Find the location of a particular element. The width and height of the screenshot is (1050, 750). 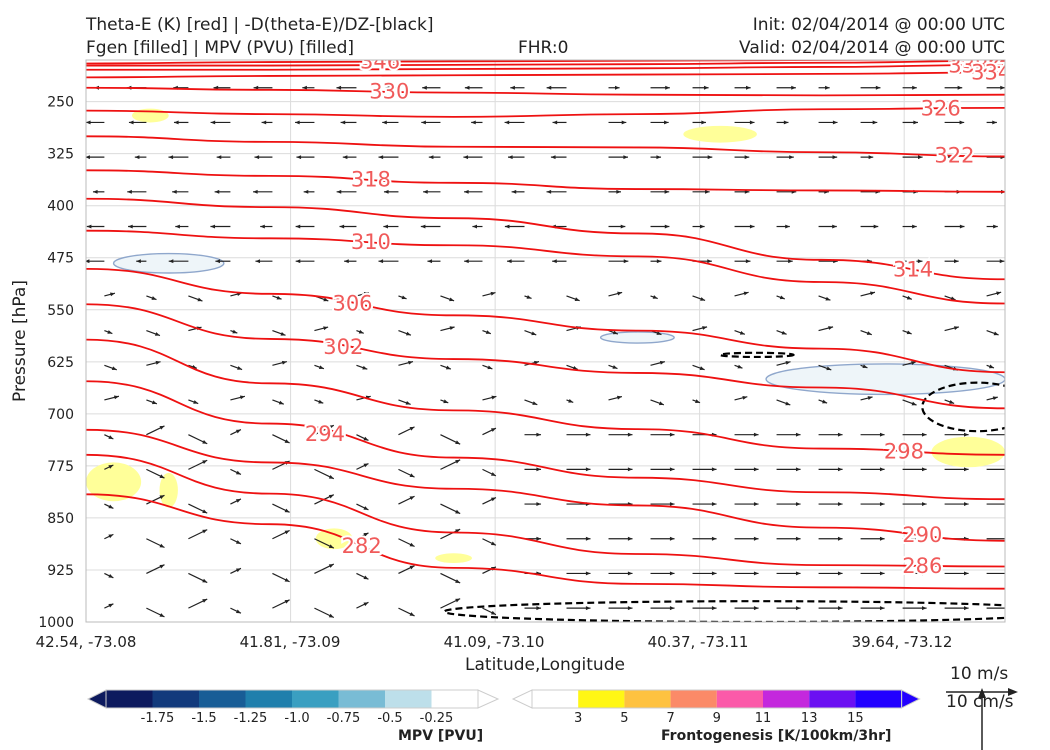

dthetae-dz-contour is located at coordinates (963, 407).